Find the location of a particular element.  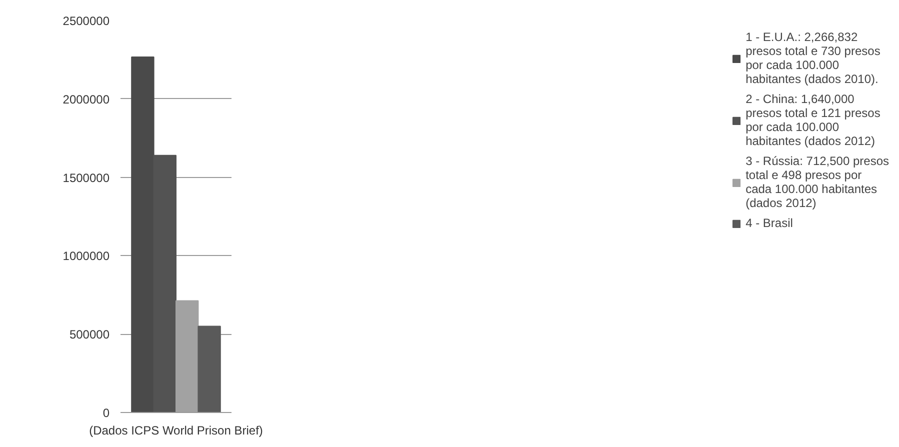

legend-label: 3 - Rússia: 712,500 presos total e 498 presos por cada 100.000 habitantes (dados 2012) is located at coordinates (817, 182).